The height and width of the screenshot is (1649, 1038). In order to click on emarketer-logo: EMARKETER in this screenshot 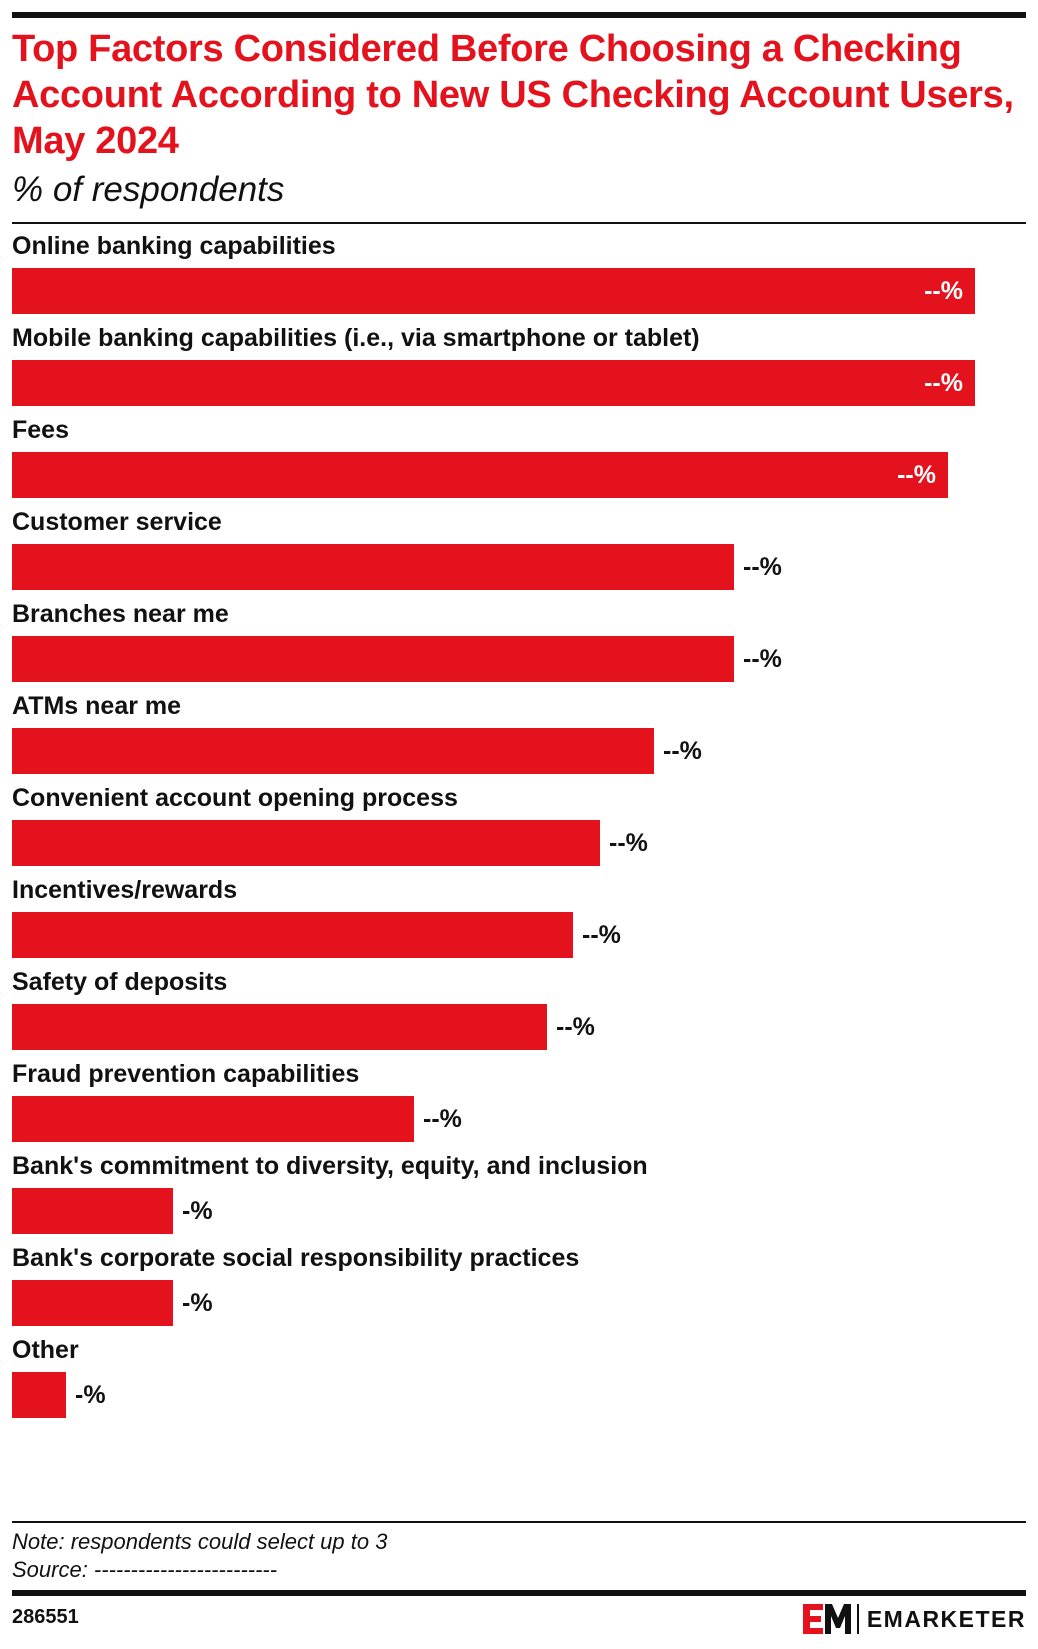, I will do `click(914, 1619)`.